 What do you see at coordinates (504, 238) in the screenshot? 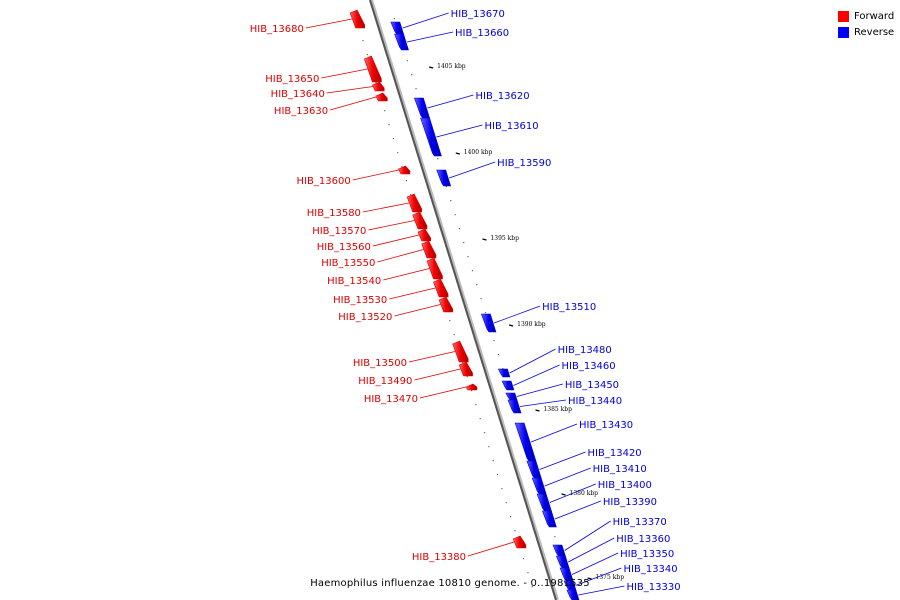
I see `scale-label: 1395 kbp` at bounding box center [504, 238].